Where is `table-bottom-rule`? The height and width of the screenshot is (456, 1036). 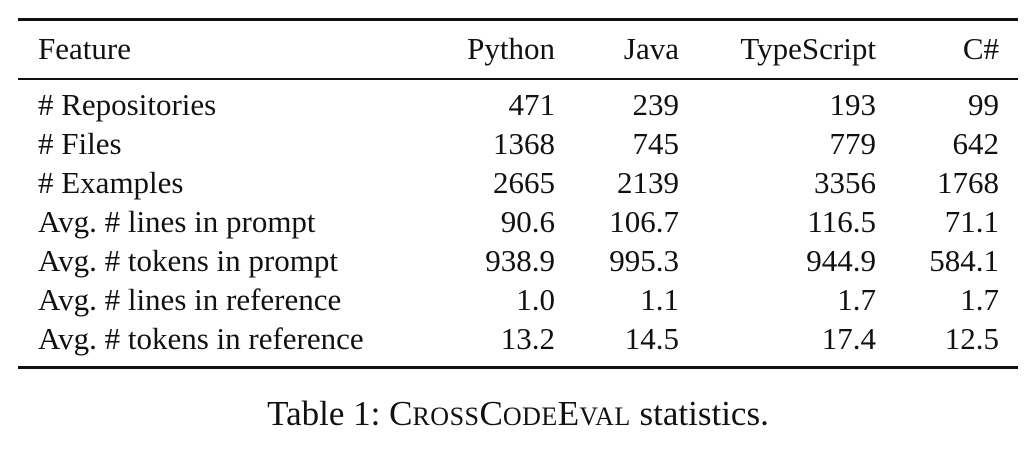 table-bottom-rule is located at coordinates (518, 367).